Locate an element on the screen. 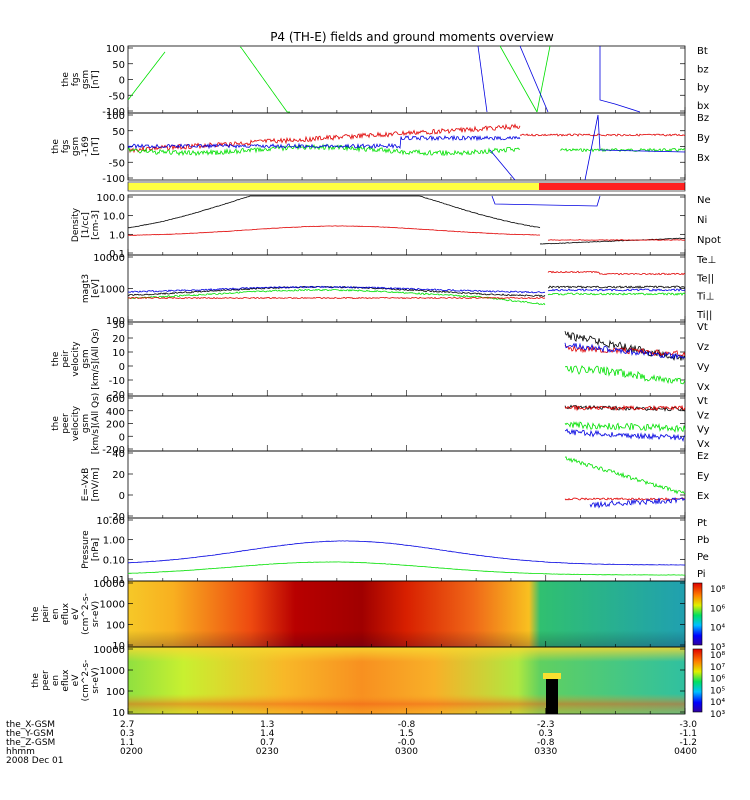  ylabel-peir_velocity: the peir velocity gsm [km/s](All Qs) is located at coordinates (76, 359).